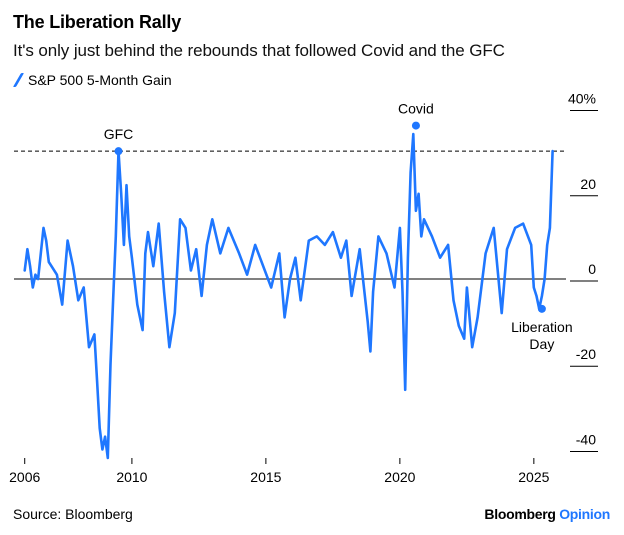 The width and height of the screenshot is (624, 535). I want to click on y-tick-label: 20, so click(588, 184).